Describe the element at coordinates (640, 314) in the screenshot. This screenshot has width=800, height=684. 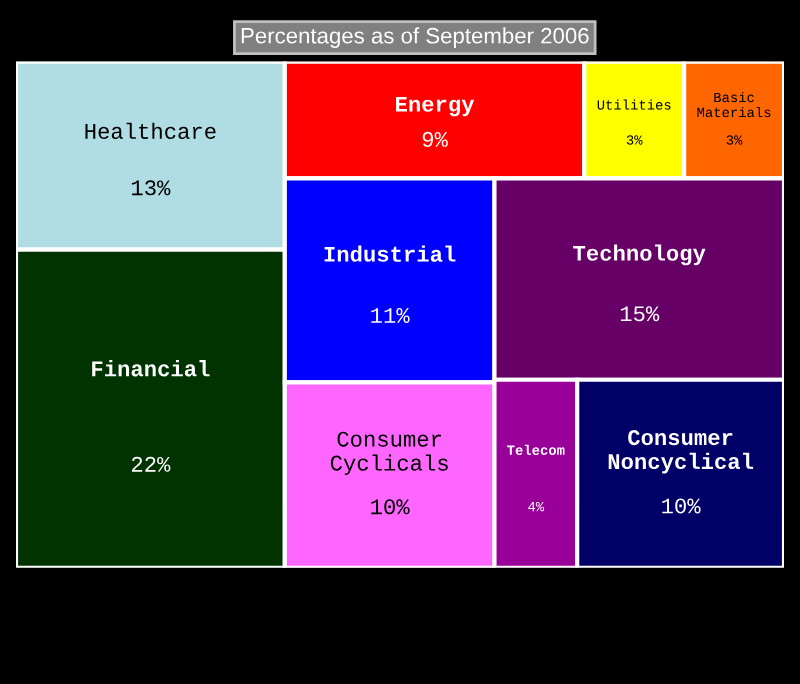
I see `data-label: 15%` at that location.